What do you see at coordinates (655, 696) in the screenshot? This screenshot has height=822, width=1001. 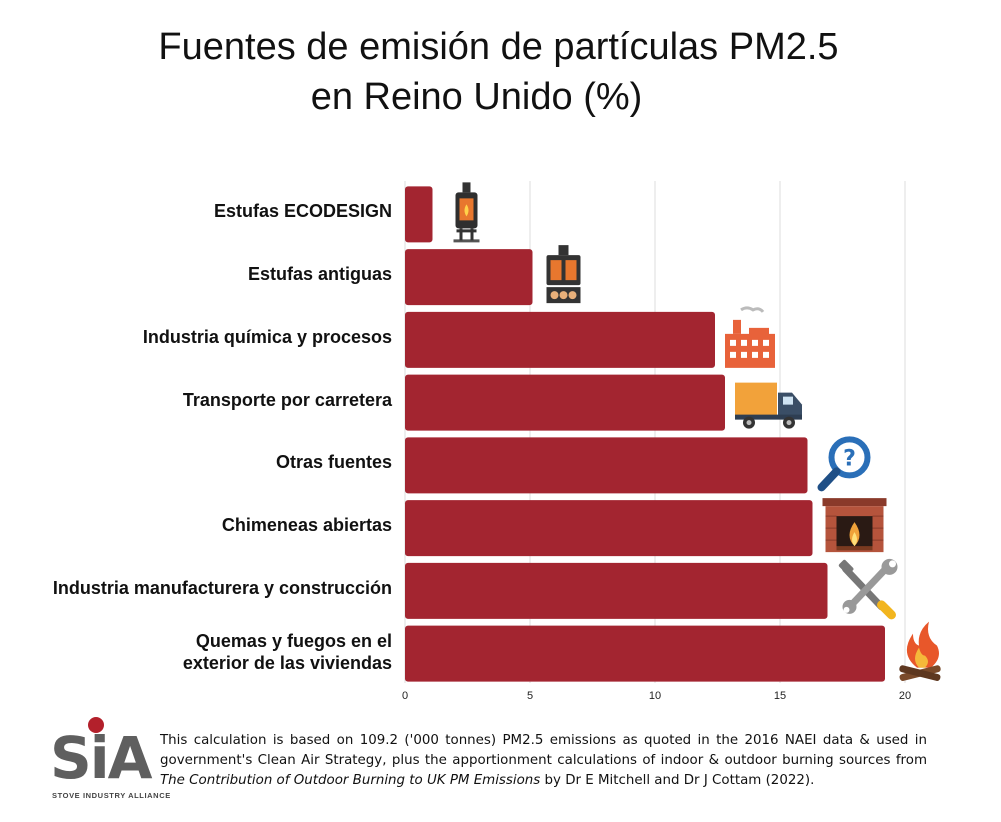 I see `x-tick-label: 10` at bounding box center [655, 696].